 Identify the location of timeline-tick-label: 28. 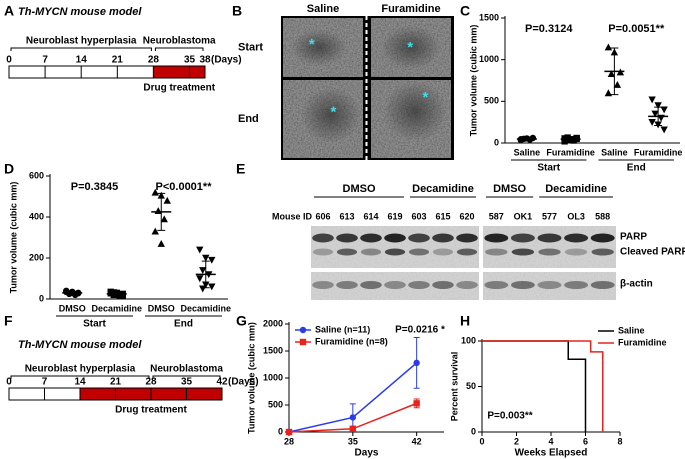
(154, 60).